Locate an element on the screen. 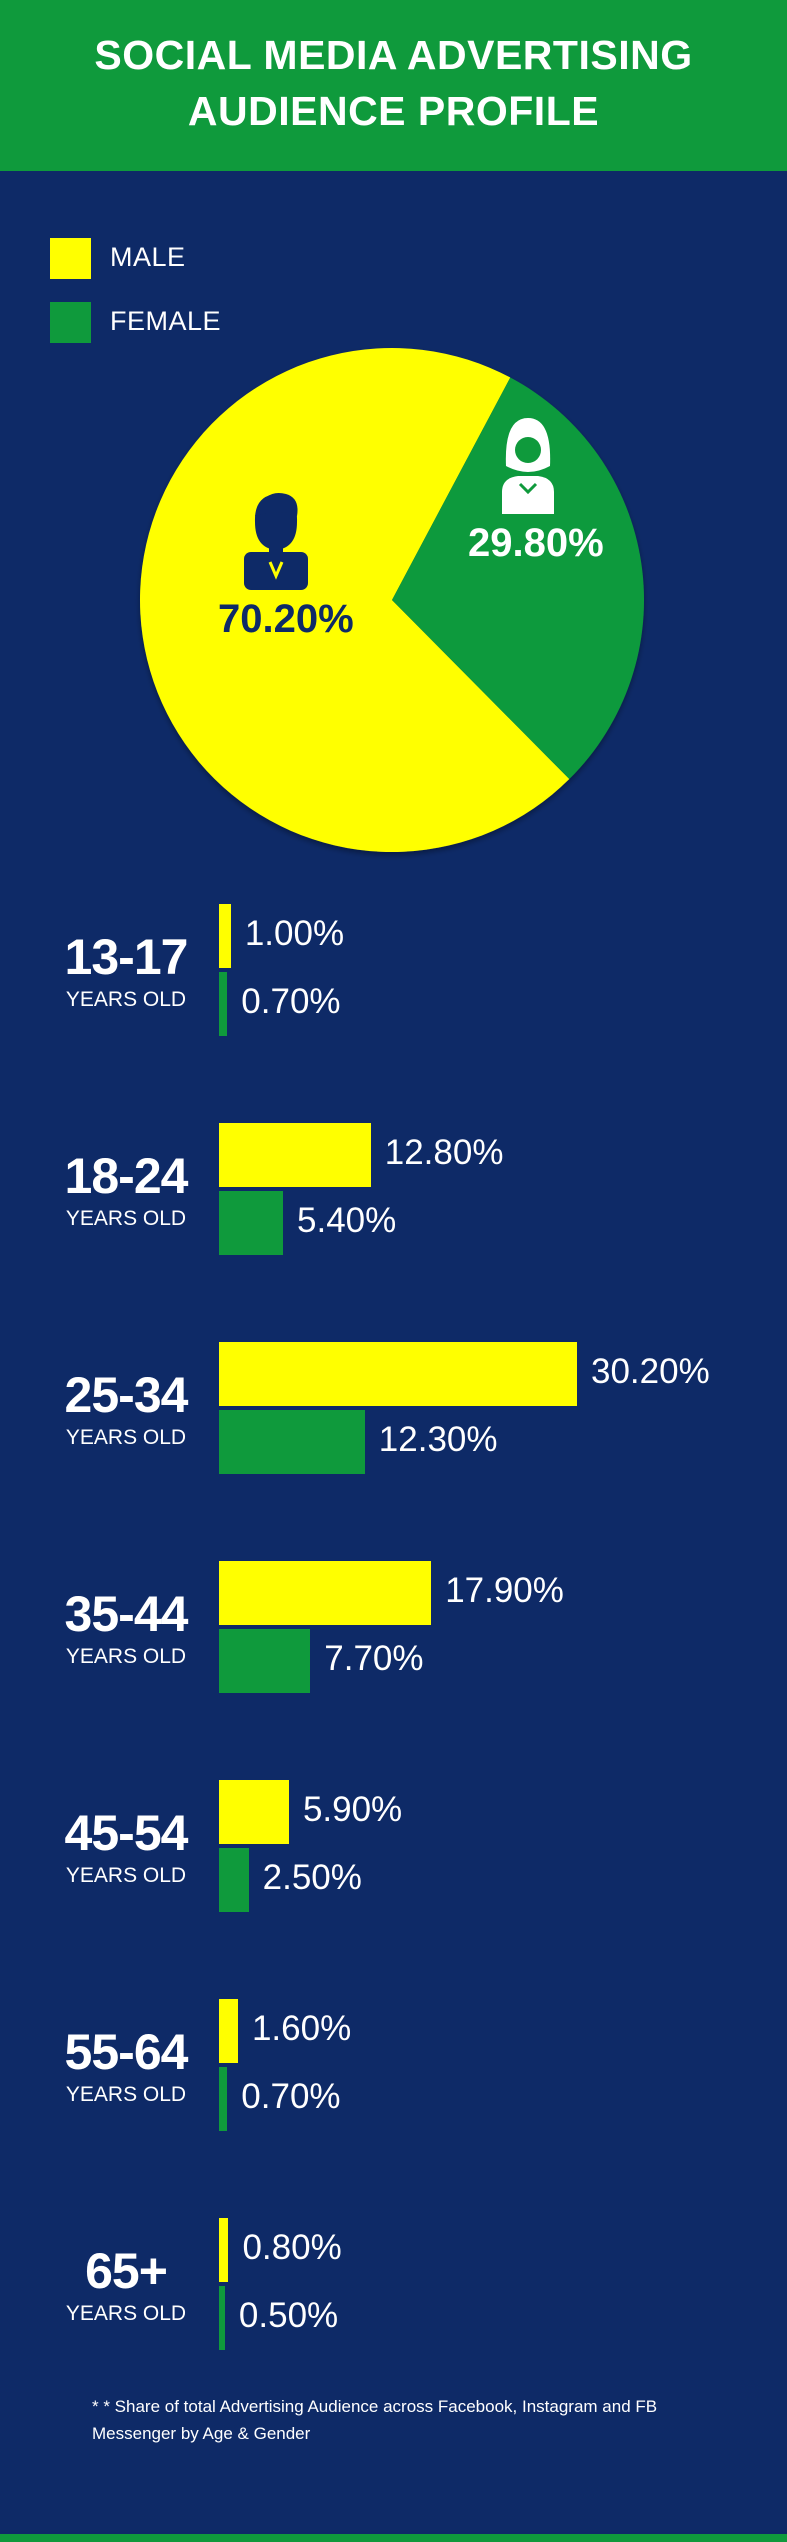  female-user-icon is located at coordinates (528, 466).